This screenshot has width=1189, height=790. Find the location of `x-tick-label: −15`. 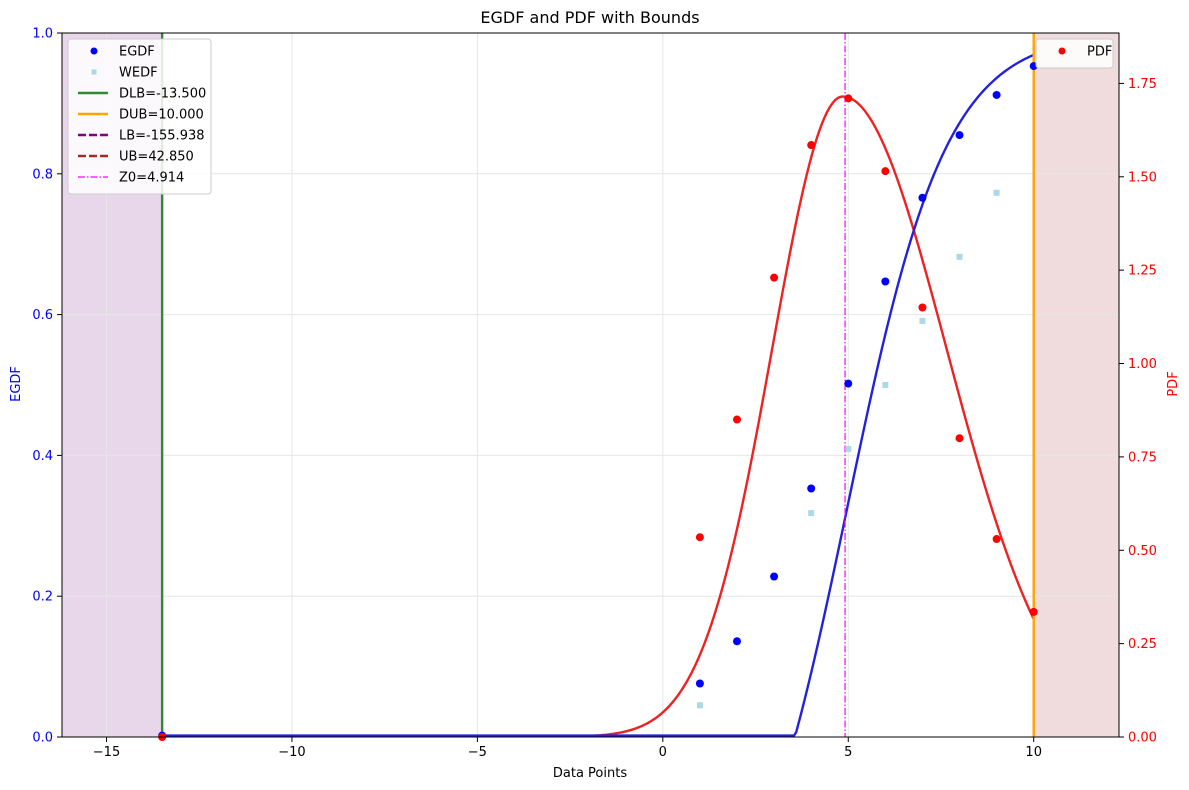

x-tick-label: −15 is located at coordinates (106, 752).